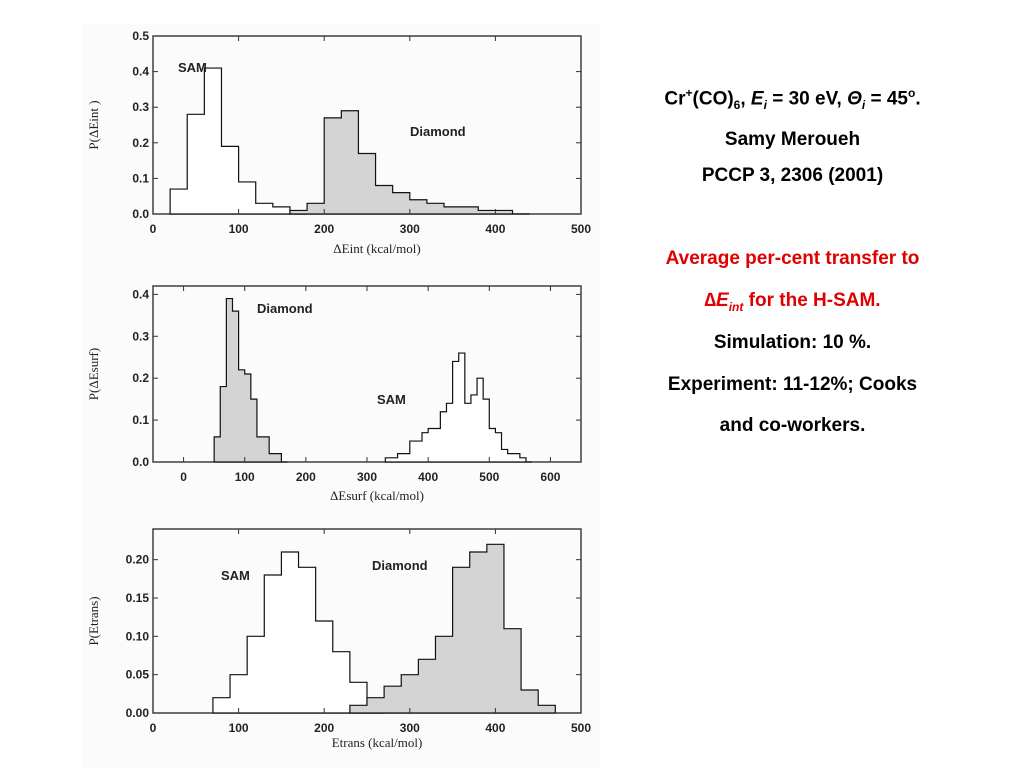  Describe the element at coordinates (377, 495) in the screenshot. I see `x-axis-label: ΔEsurf (kcal/mol)` at that location.